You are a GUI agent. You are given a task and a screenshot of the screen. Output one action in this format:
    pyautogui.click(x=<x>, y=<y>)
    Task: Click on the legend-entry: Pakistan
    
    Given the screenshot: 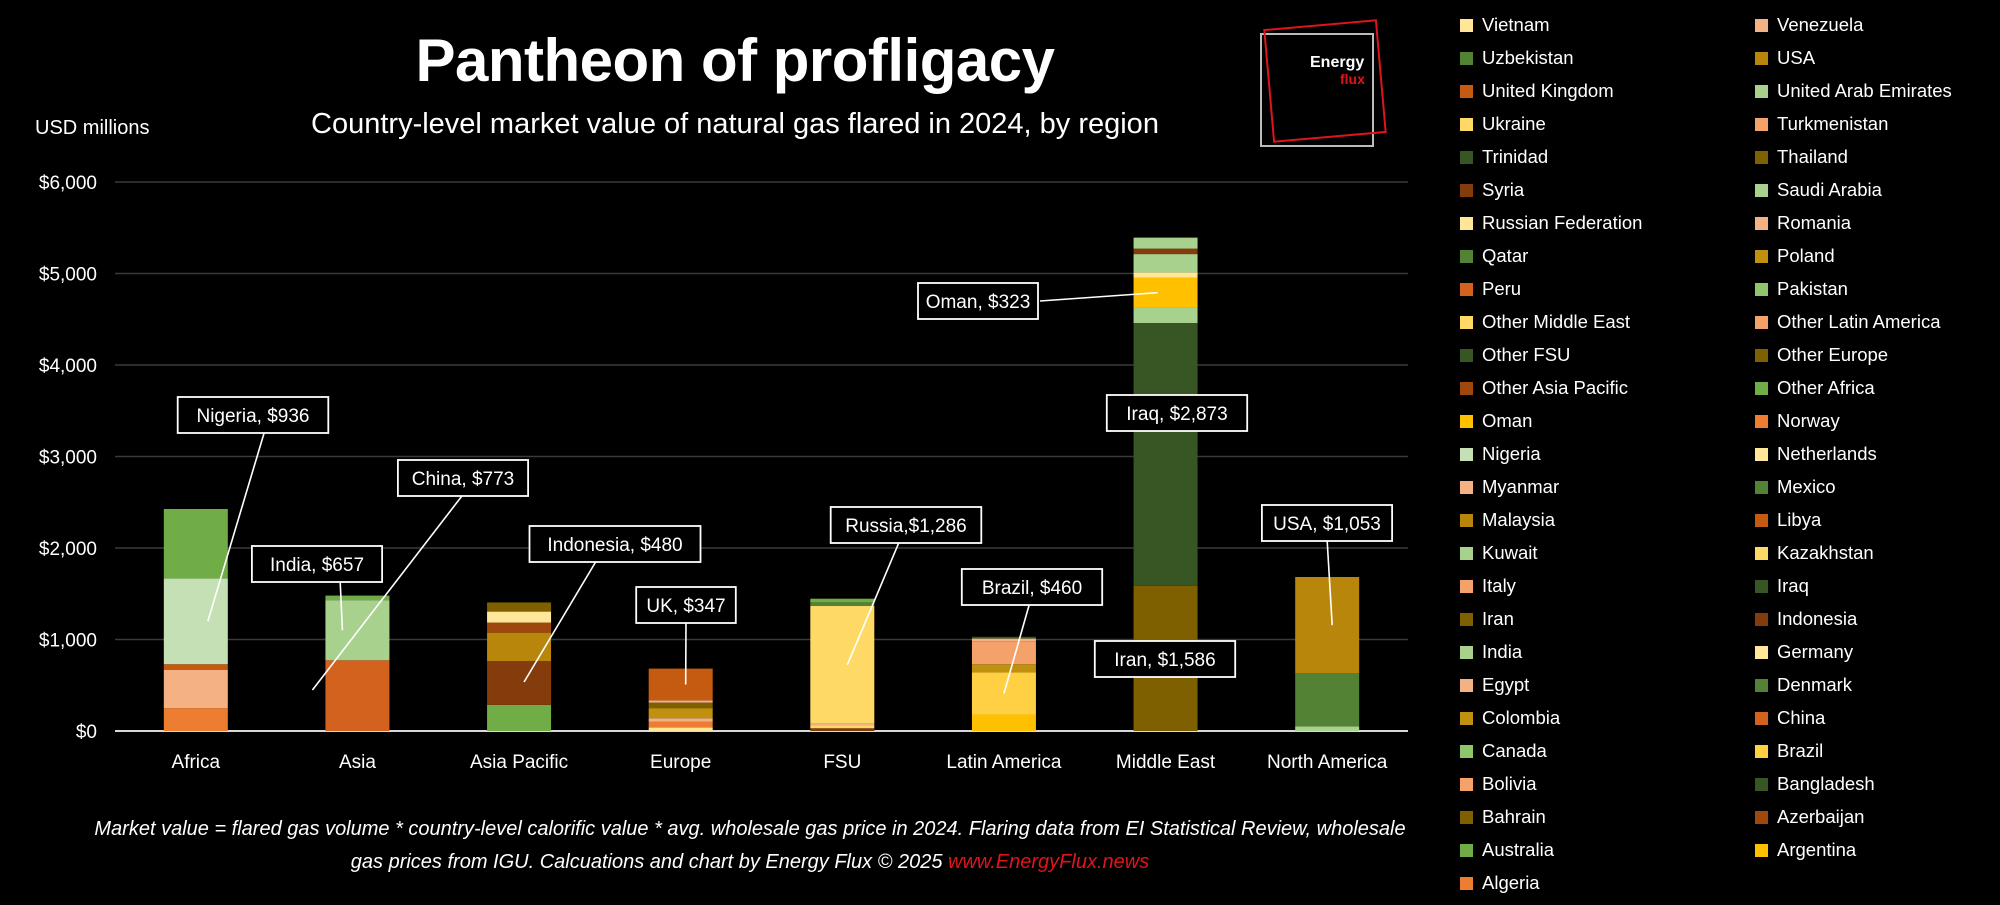 What is the action you would take?
    pyautogui.click(x=1801, y=289)
    